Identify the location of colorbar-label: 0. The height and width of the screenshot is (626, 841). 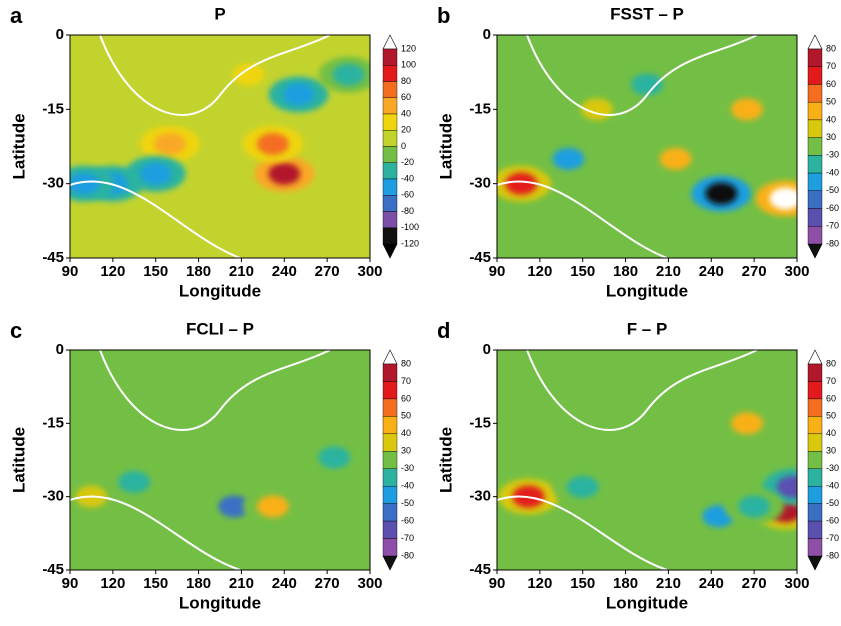
(403, 146).